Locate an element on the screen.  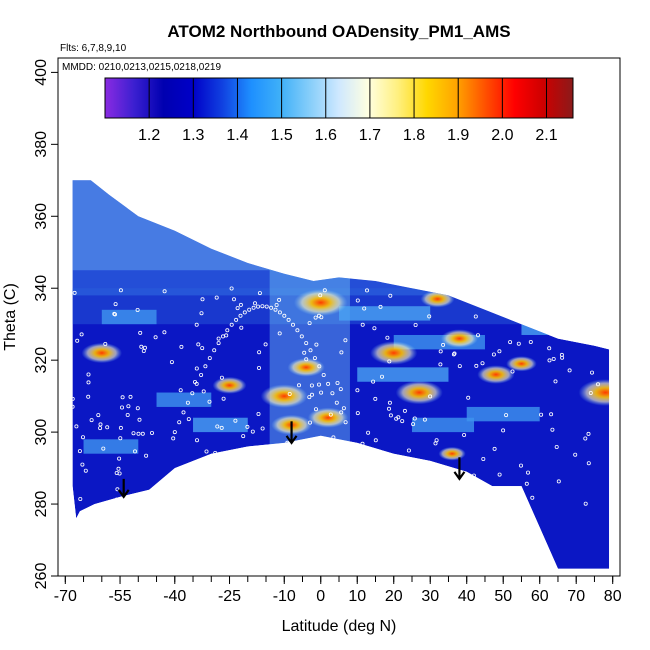
y-tick-label: 300 is located at coordinates (41, 432).